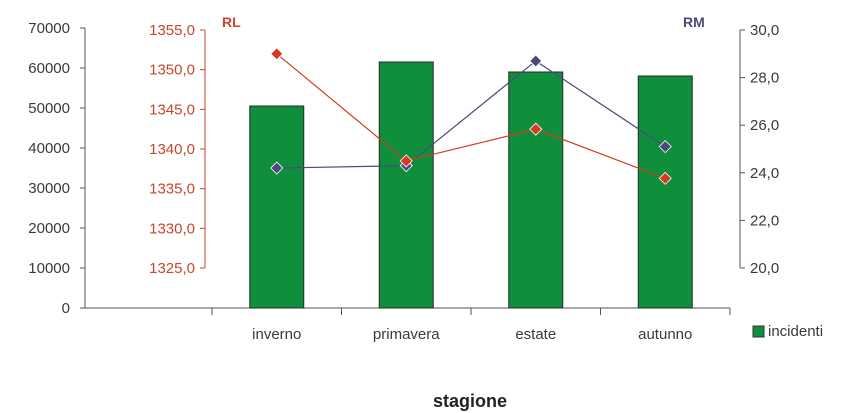 The image size is (845, 413). Describe the element at coordinates (470, 401) in the screenshot. I see `x-axis-title: stagione` at that location.